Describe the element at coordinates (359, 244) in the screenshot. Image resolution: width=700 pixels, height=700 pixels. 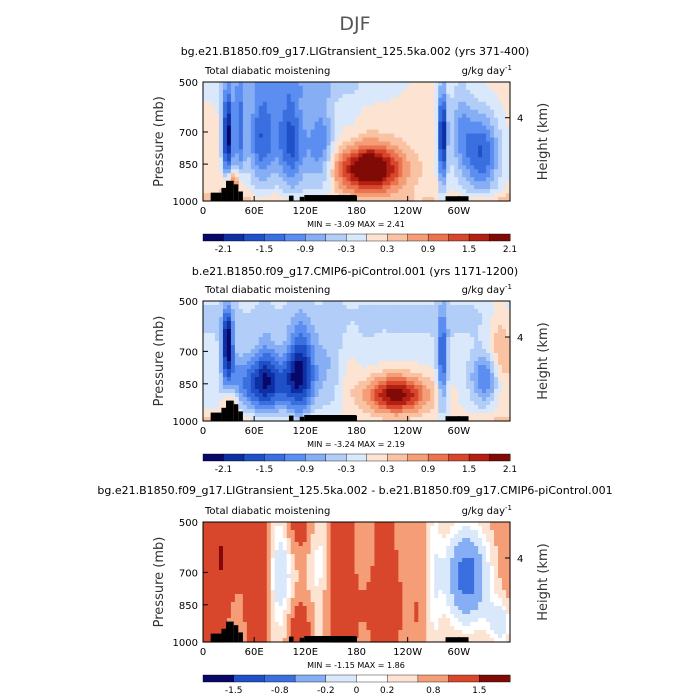
I see `colorbar: -2.1 -1.5 -0.9 -0.3 0.3 0.9 1.5 2.1` at that location.